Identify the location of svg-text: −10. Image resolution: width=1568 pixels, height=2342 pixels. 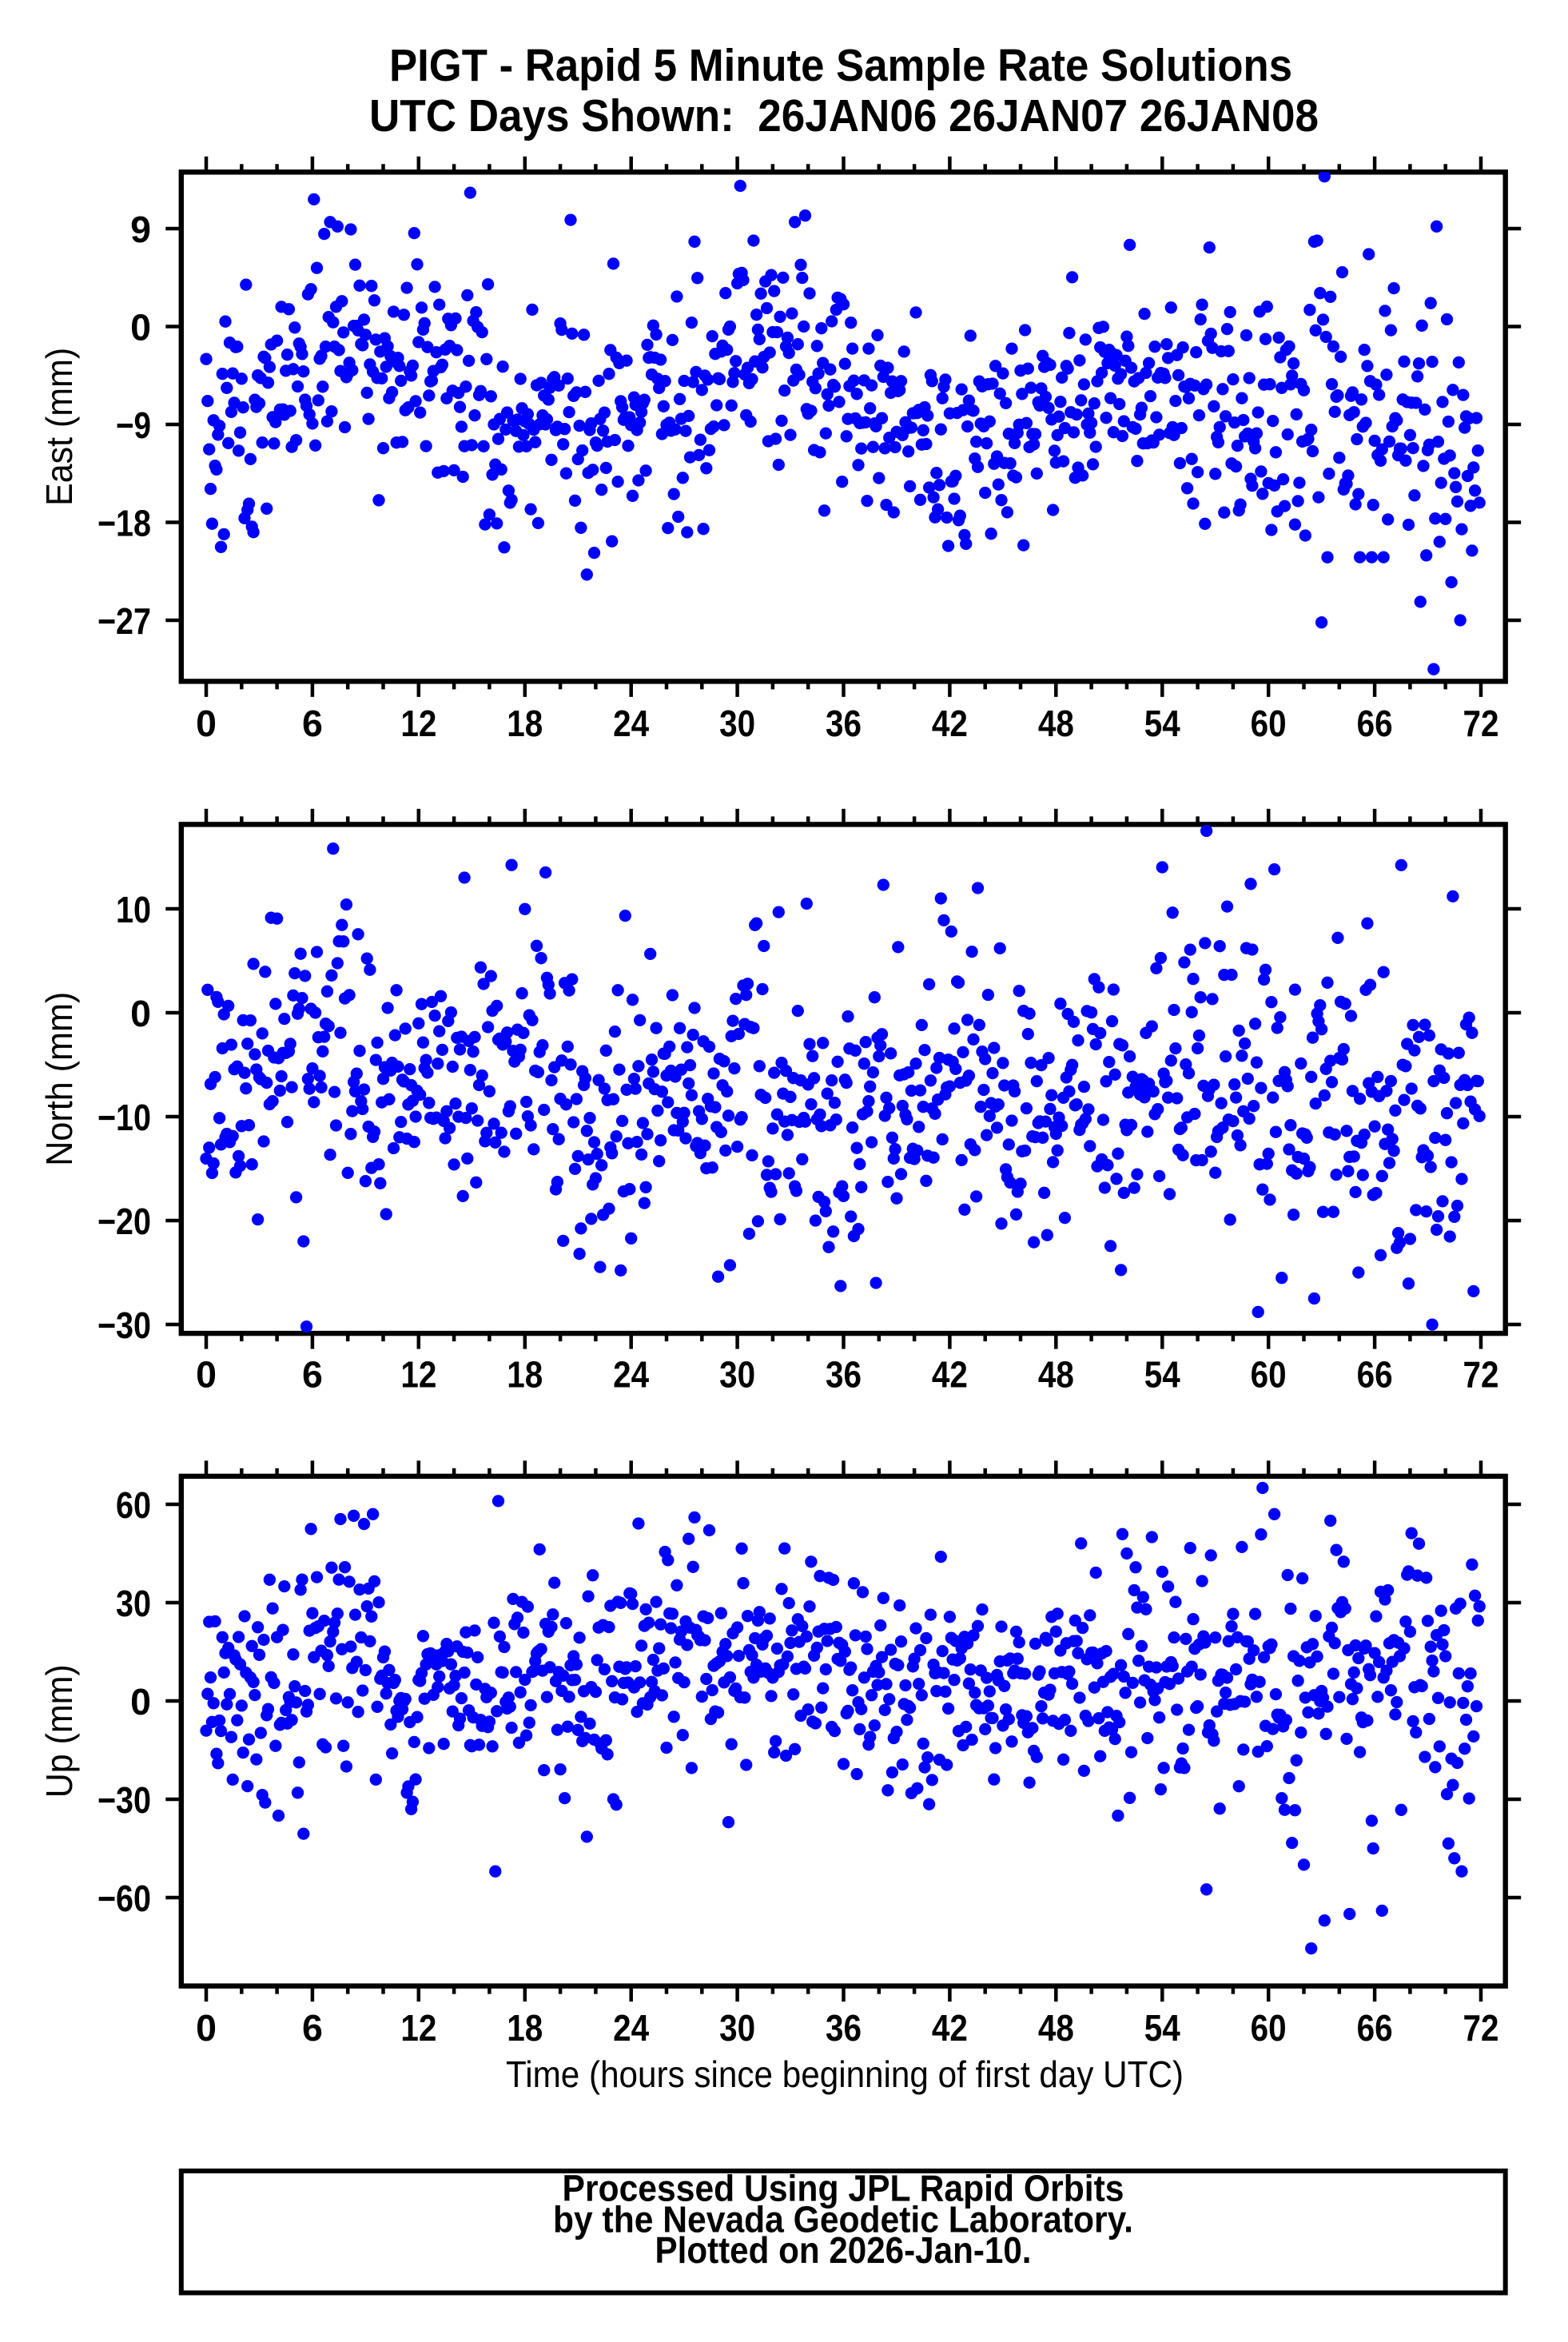
(124, 1117).